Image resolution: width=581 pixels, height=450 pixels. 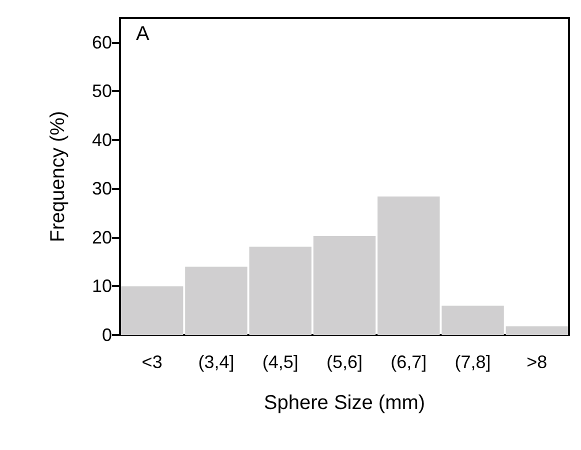 What do you see at coordinates (152, 362) in the screenshot?
I see `x-tick-label: <3` at bounding box center [152, 362].